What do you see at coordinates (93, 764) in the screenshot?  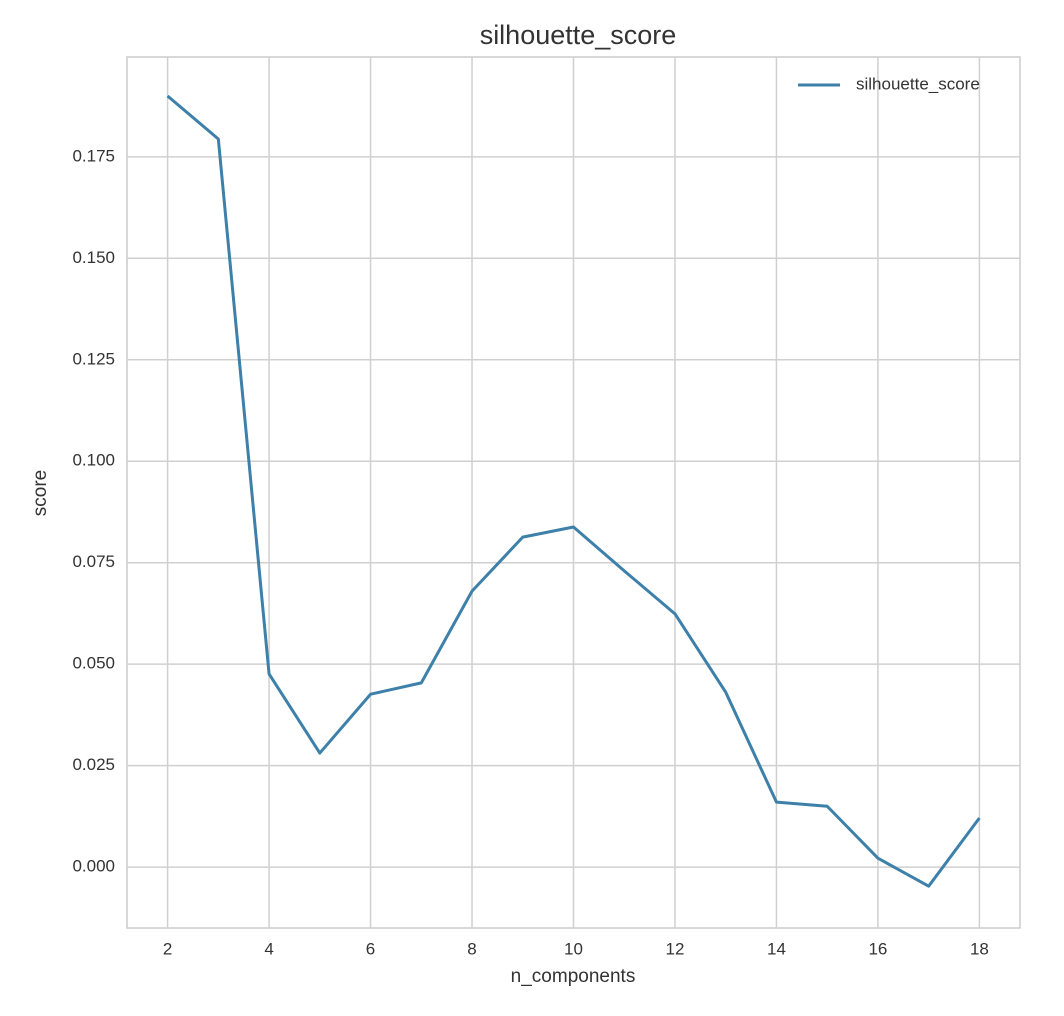 I see `y-tick-label: 0.025` at bounding box center [93, 764].